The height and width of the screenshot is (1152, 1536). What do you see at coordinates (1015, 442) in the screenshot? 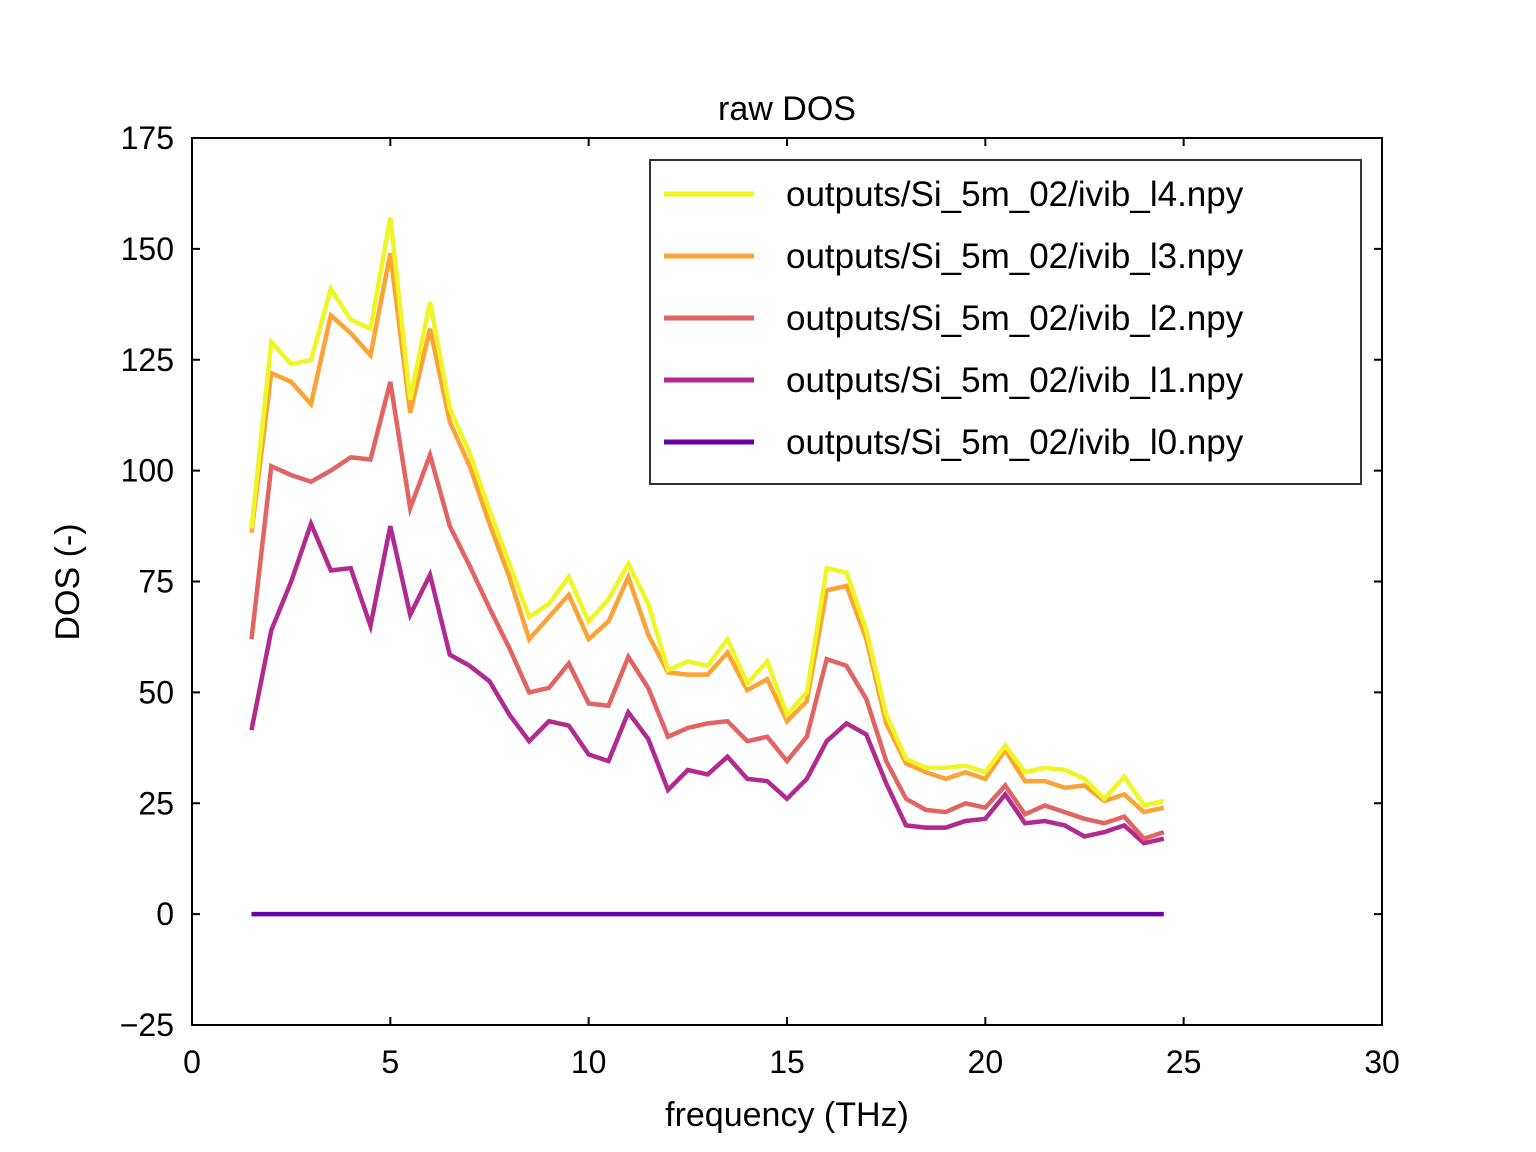
I see `legend-label: outputs/Si_5m_02/ivib_l0.npy` at bounding box center [1015, 442].